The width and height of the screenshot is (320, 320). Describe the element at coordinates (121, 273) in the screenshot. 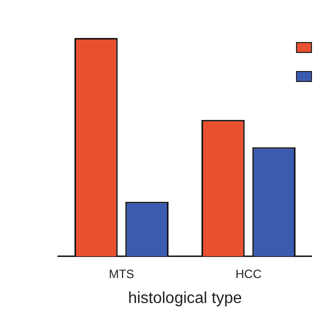

I see `x-tick-label: MTS` at that location.